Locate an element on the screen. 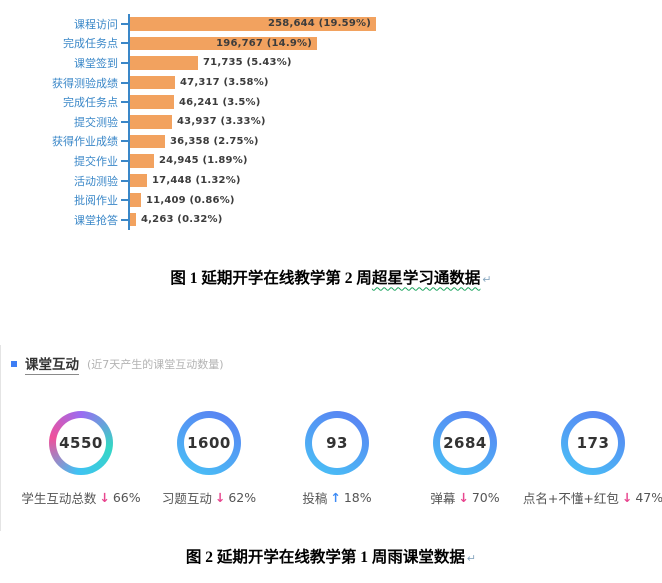  panel-header: 课堂互动 (近7天产生的课堂互动数量) is located at coordinates (336, 364).